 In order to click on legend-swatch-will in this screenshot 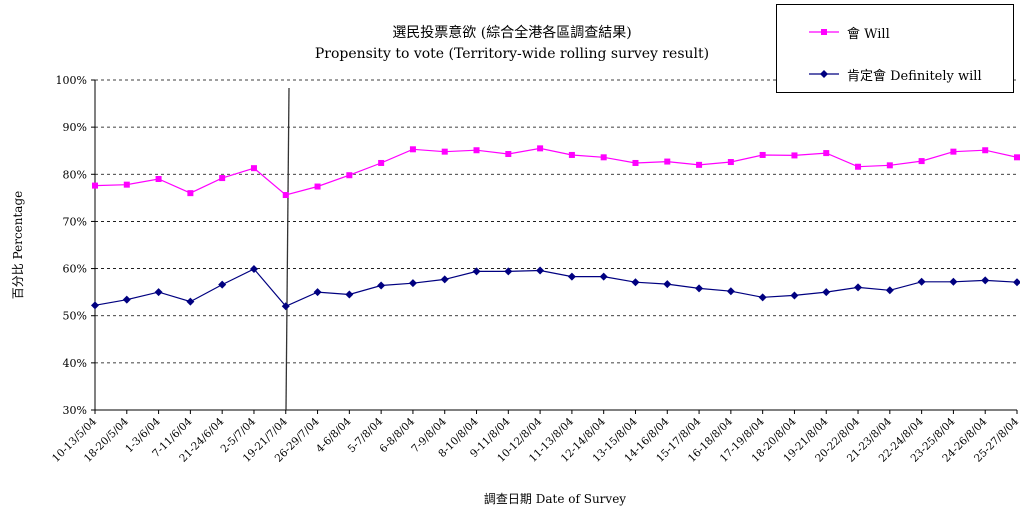, I will do `click(824, 32)`.